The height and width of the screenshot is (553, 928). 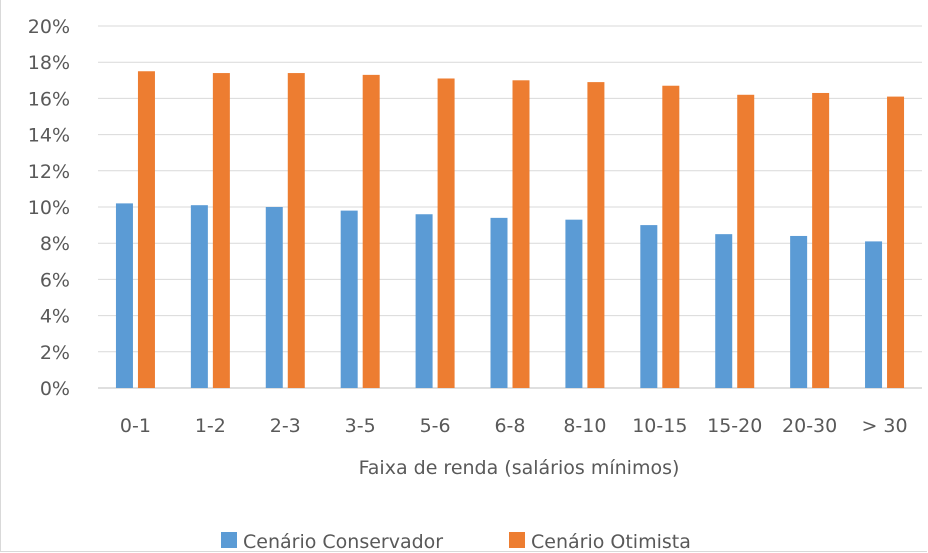 I want to click on x-tick-label: 3-5, so click(x=360, y=426).